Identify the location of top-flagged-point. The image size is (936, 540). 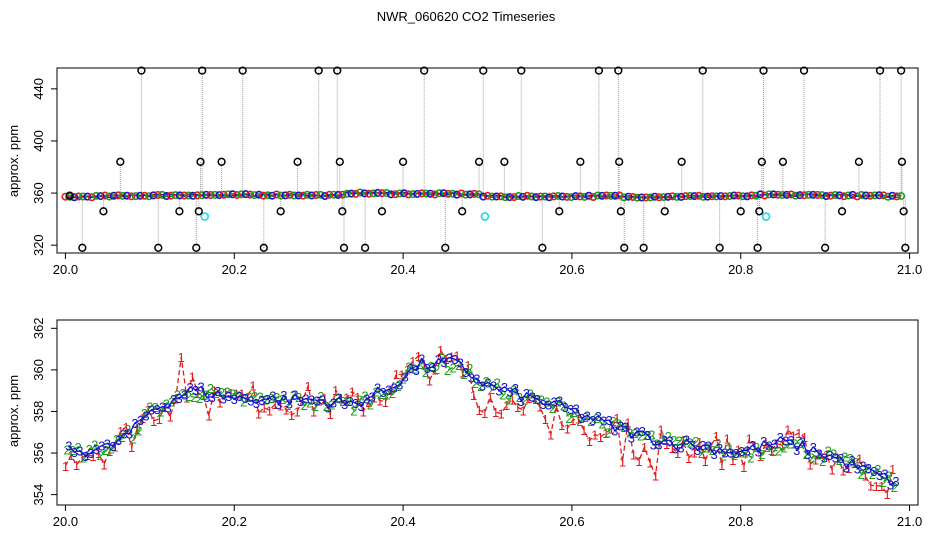
(205, 216).